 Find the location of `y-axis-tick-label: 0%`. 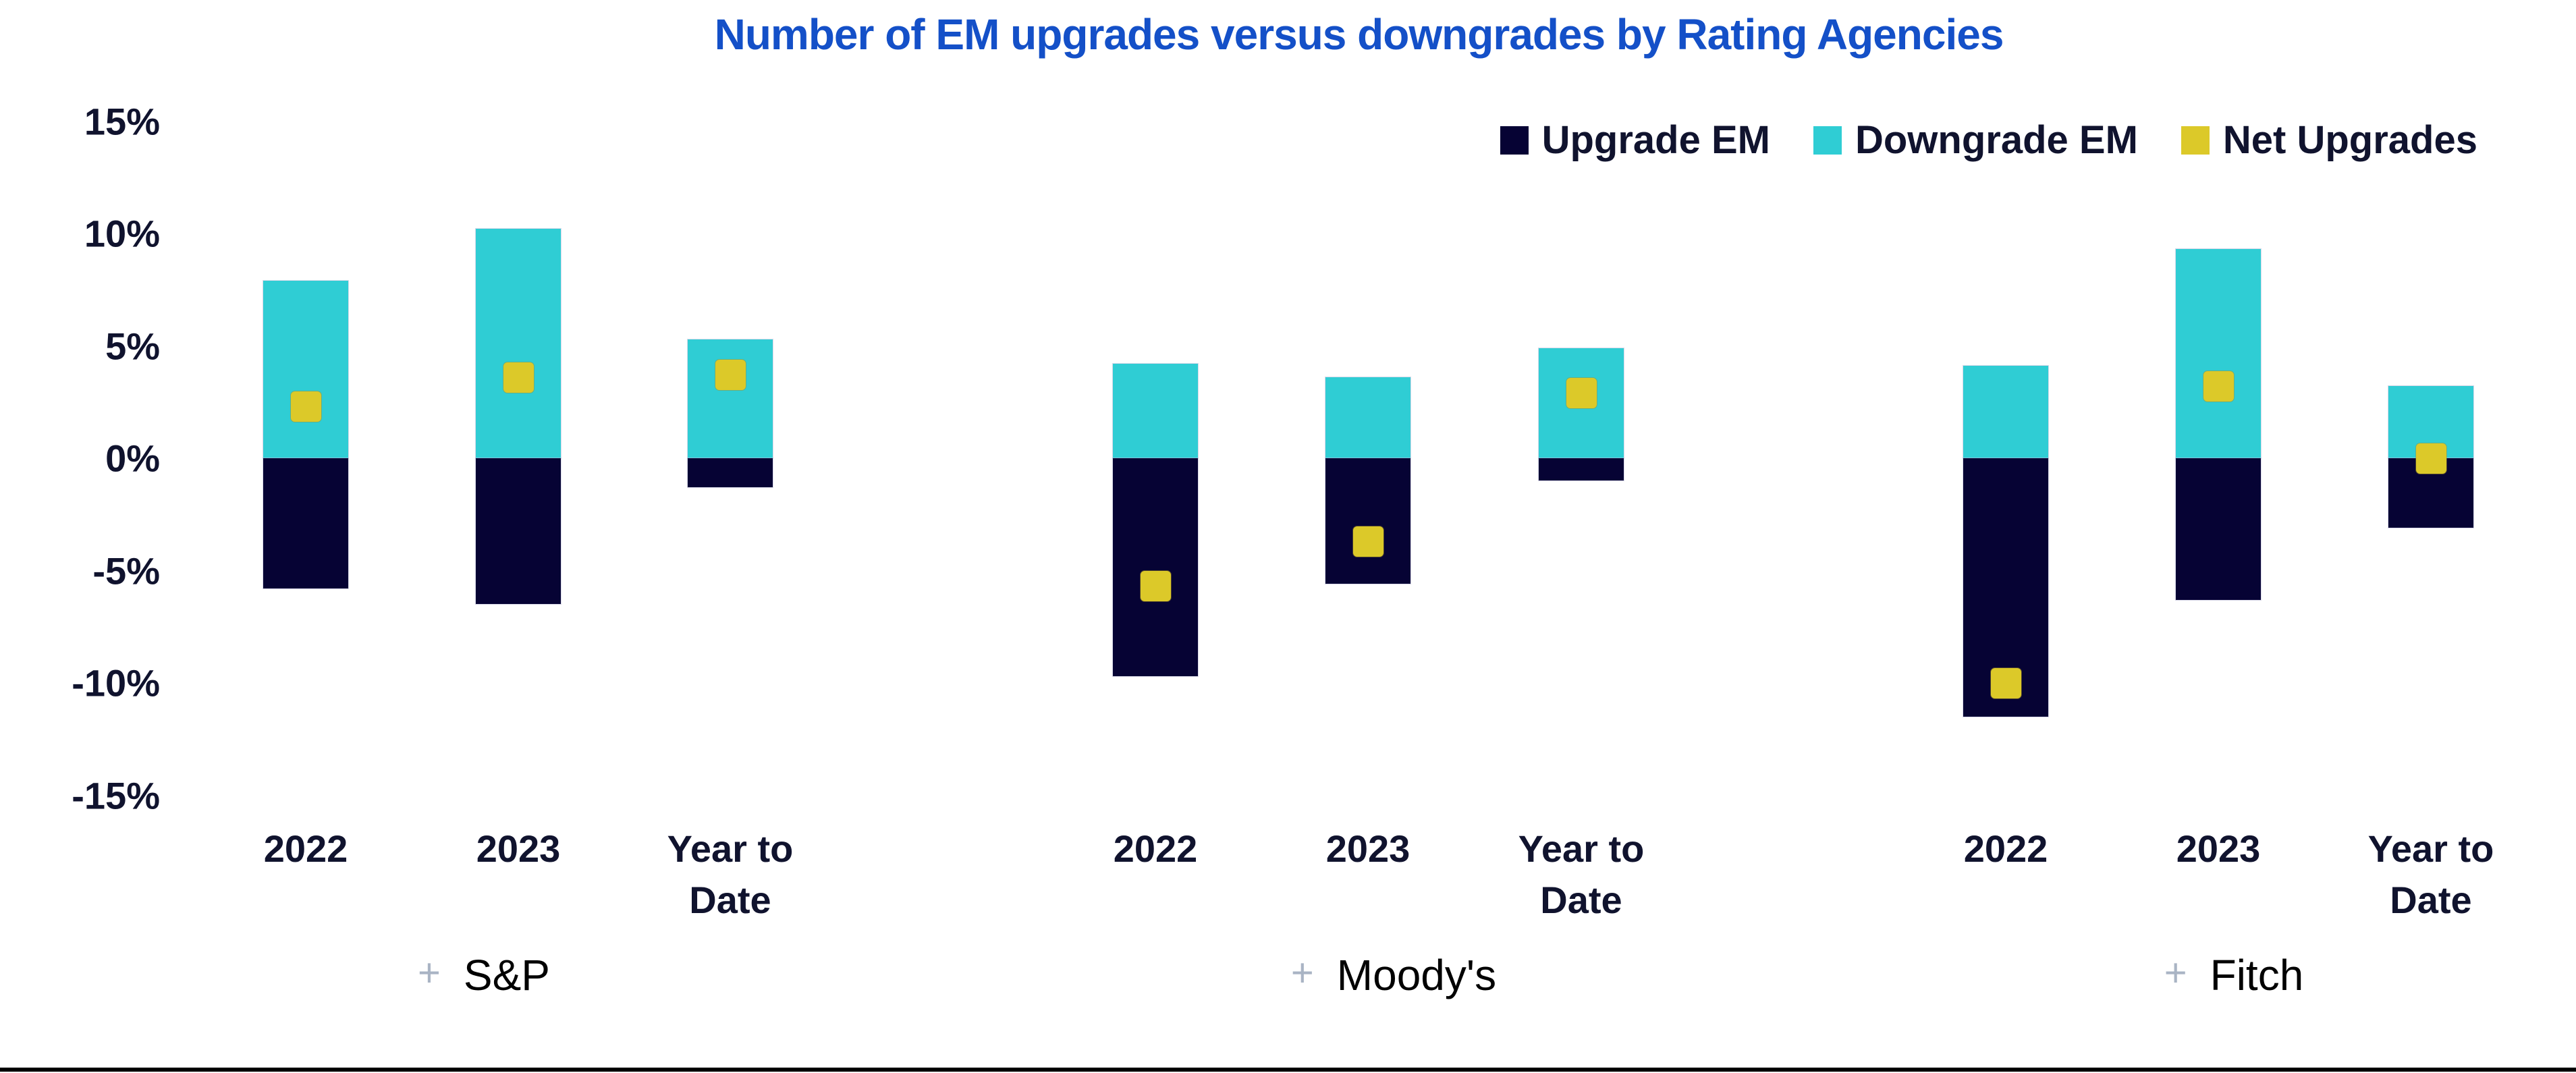

y-axis-tick-label: 0% is located at coordinates (132, 458).